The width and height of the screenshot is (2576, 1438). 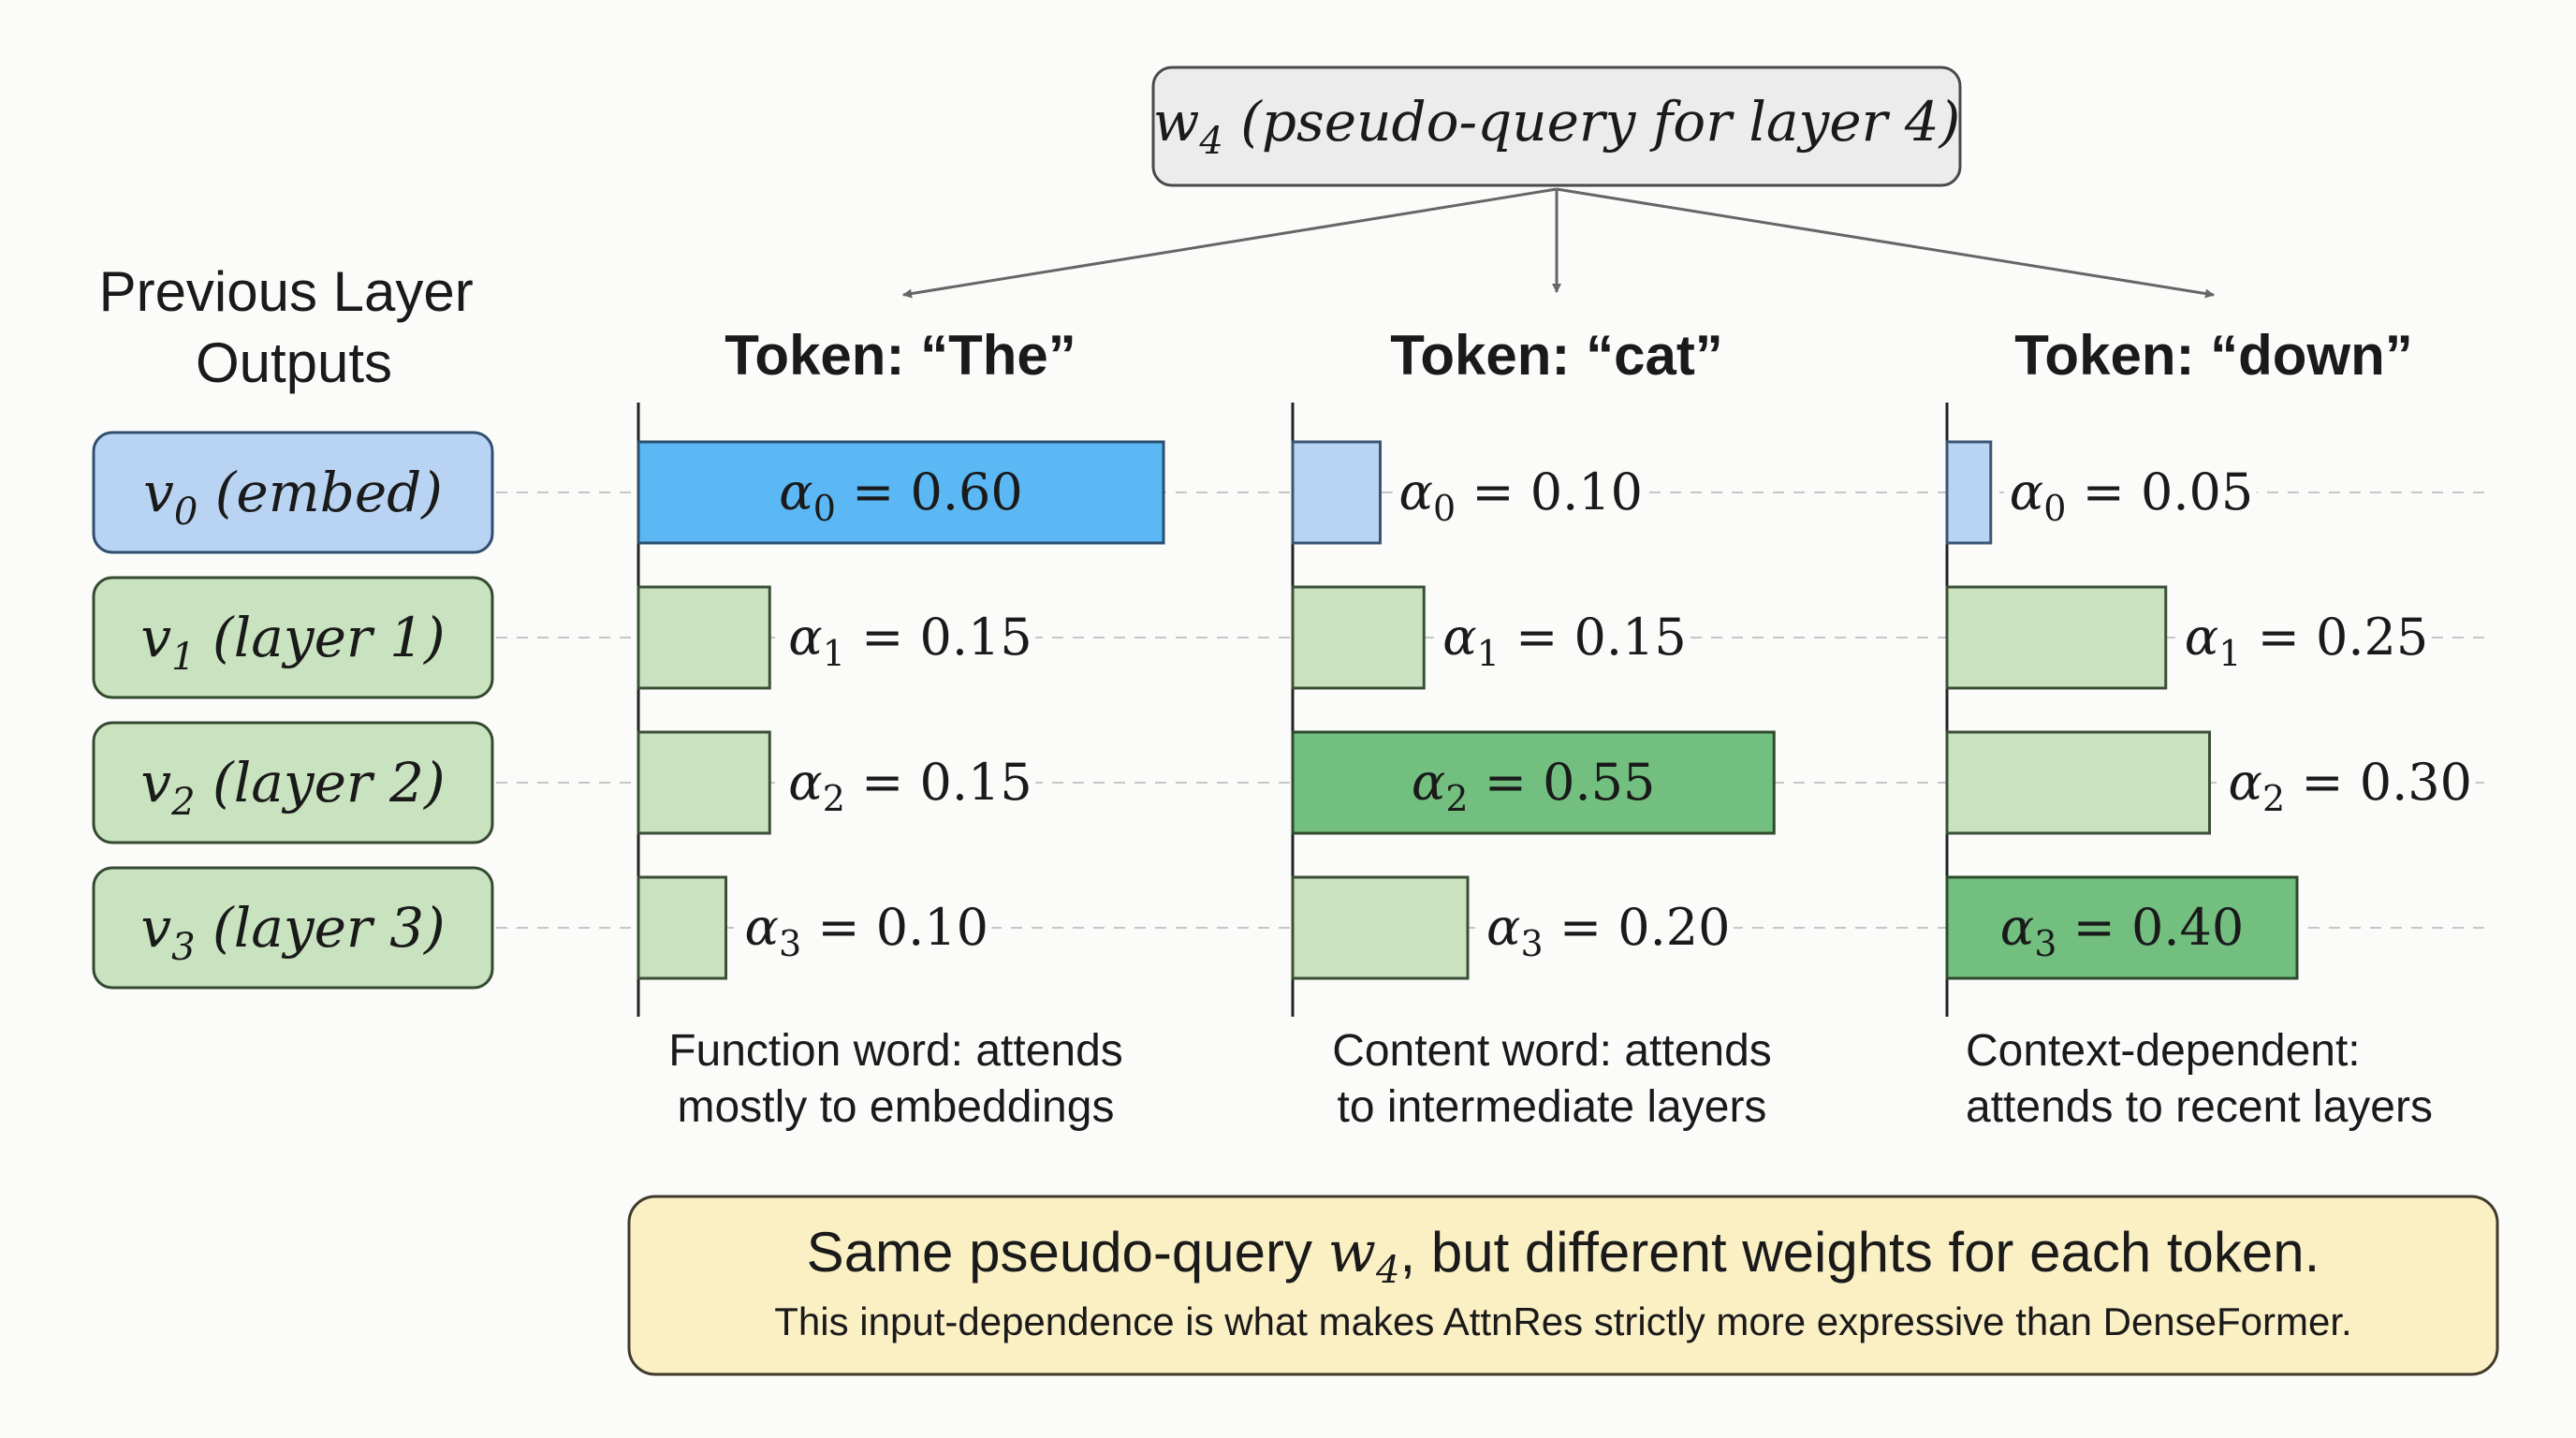 I want to click on pseudo-query-symbol: w, so click(x=1176, y=122).